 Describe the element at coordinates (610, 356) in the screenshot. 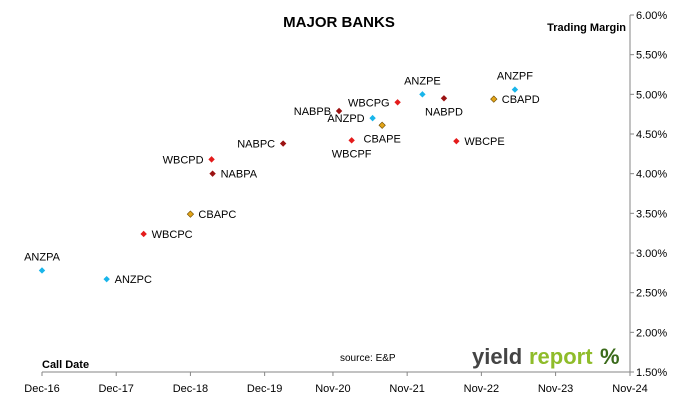

I see `logo-percent: %` at that location.